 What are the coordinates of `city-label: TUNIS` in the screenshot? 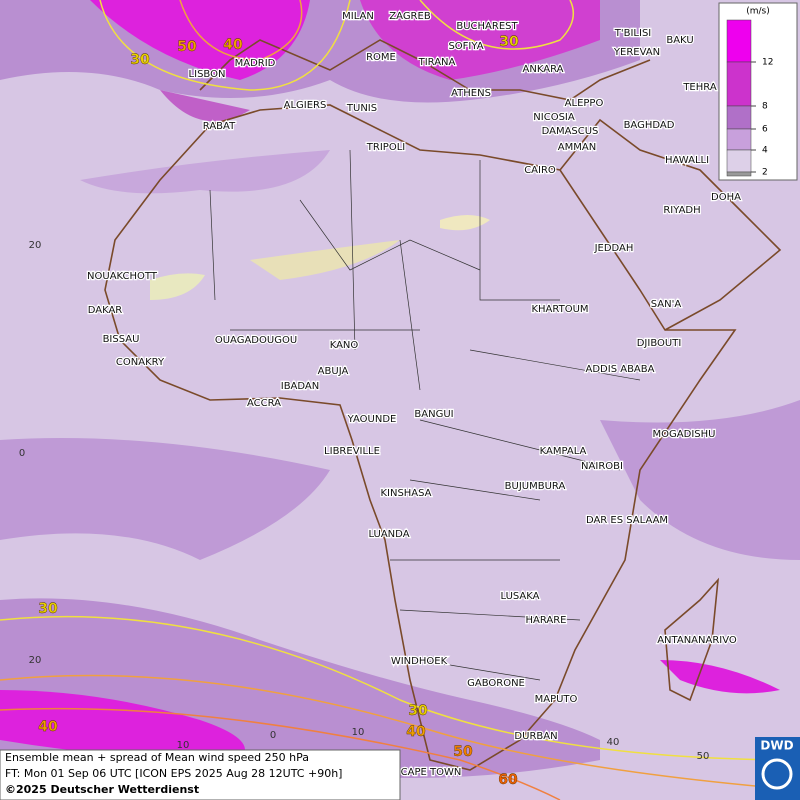 It's located at (361, 108).